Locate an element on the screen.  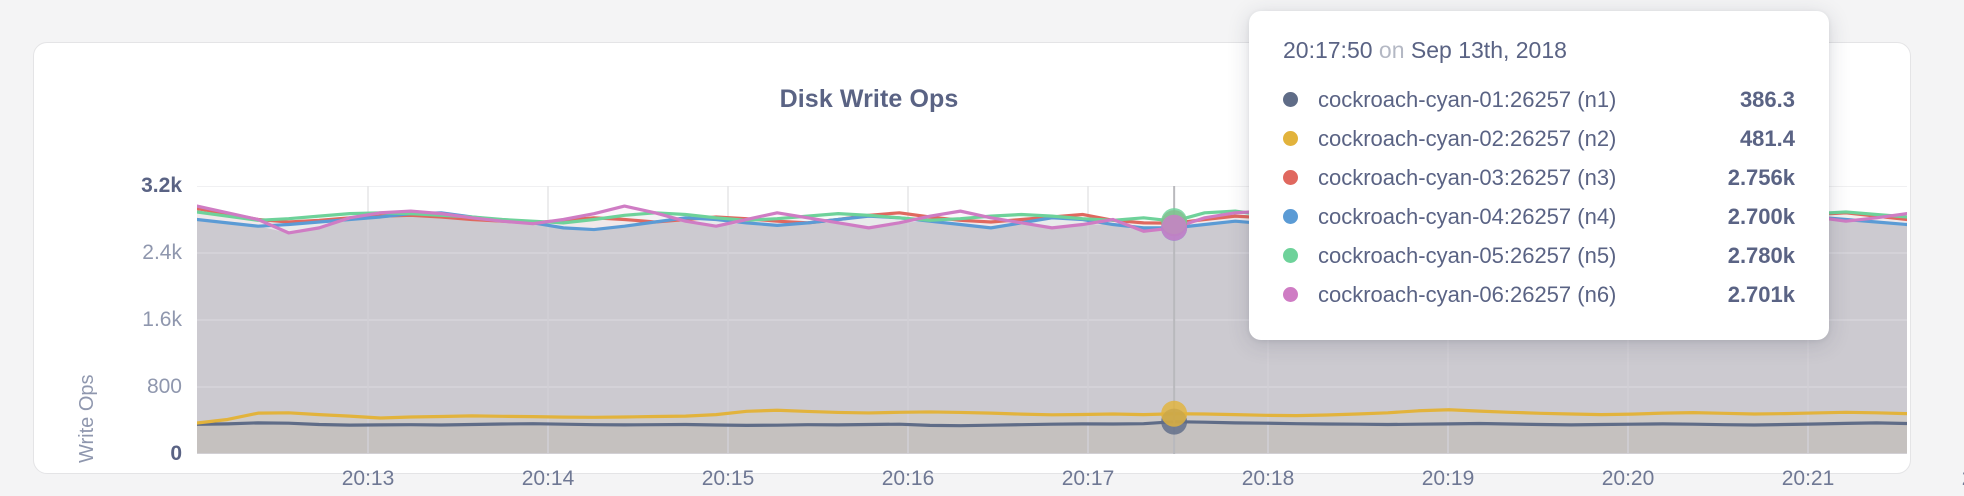
tooltip-time: 20:17:50 is located at coordinates (1328, 50).